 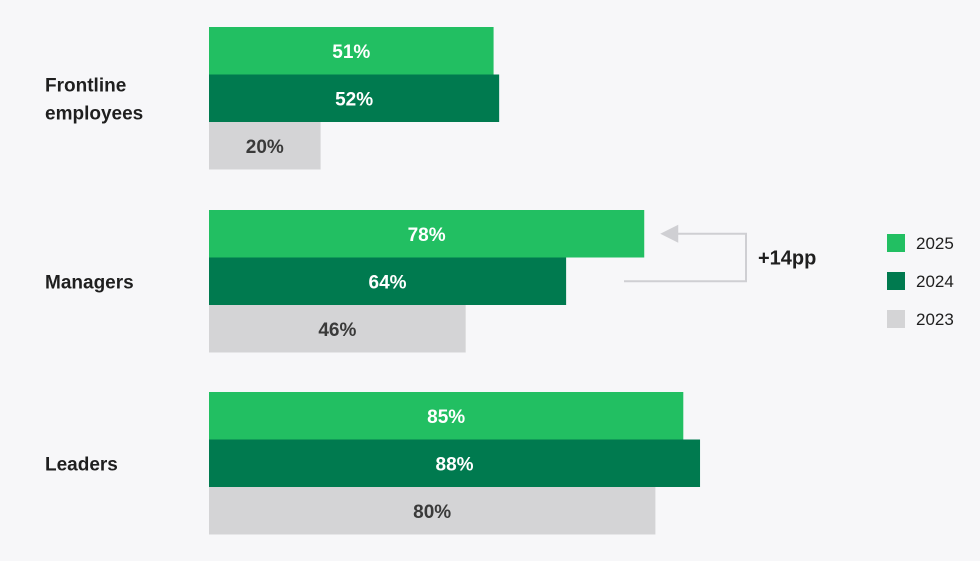 What do you see at coordinates (94, 113) in the screenshot?
I see `category-label: employees` at bounding box center [94, 113].